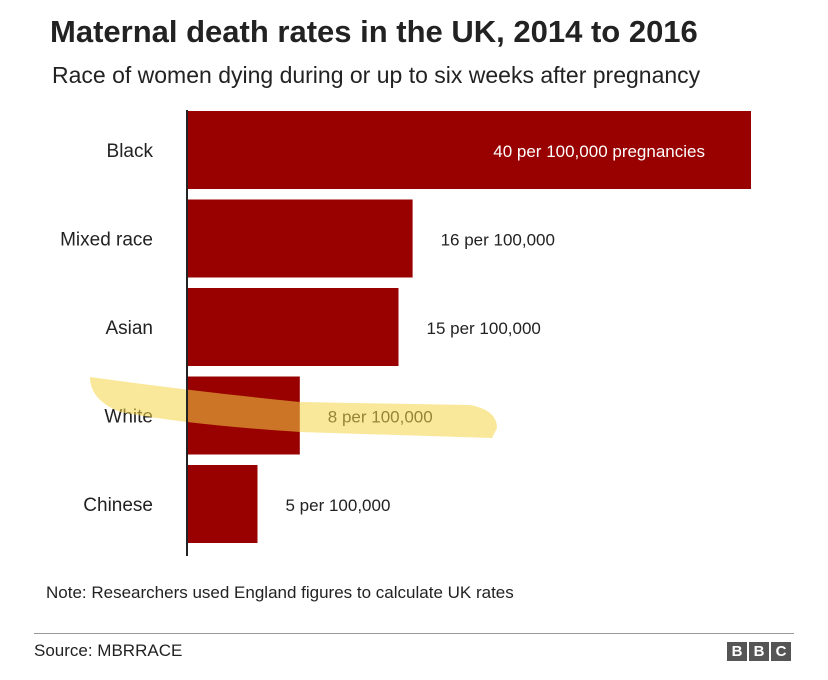 The width and height of the screenshot is (828, 680). What do you see at coordinates (599, 151) in the screenshot?
I see `data-label: 40 per 100,000 pregnancies` at bounding box center [599, 151].